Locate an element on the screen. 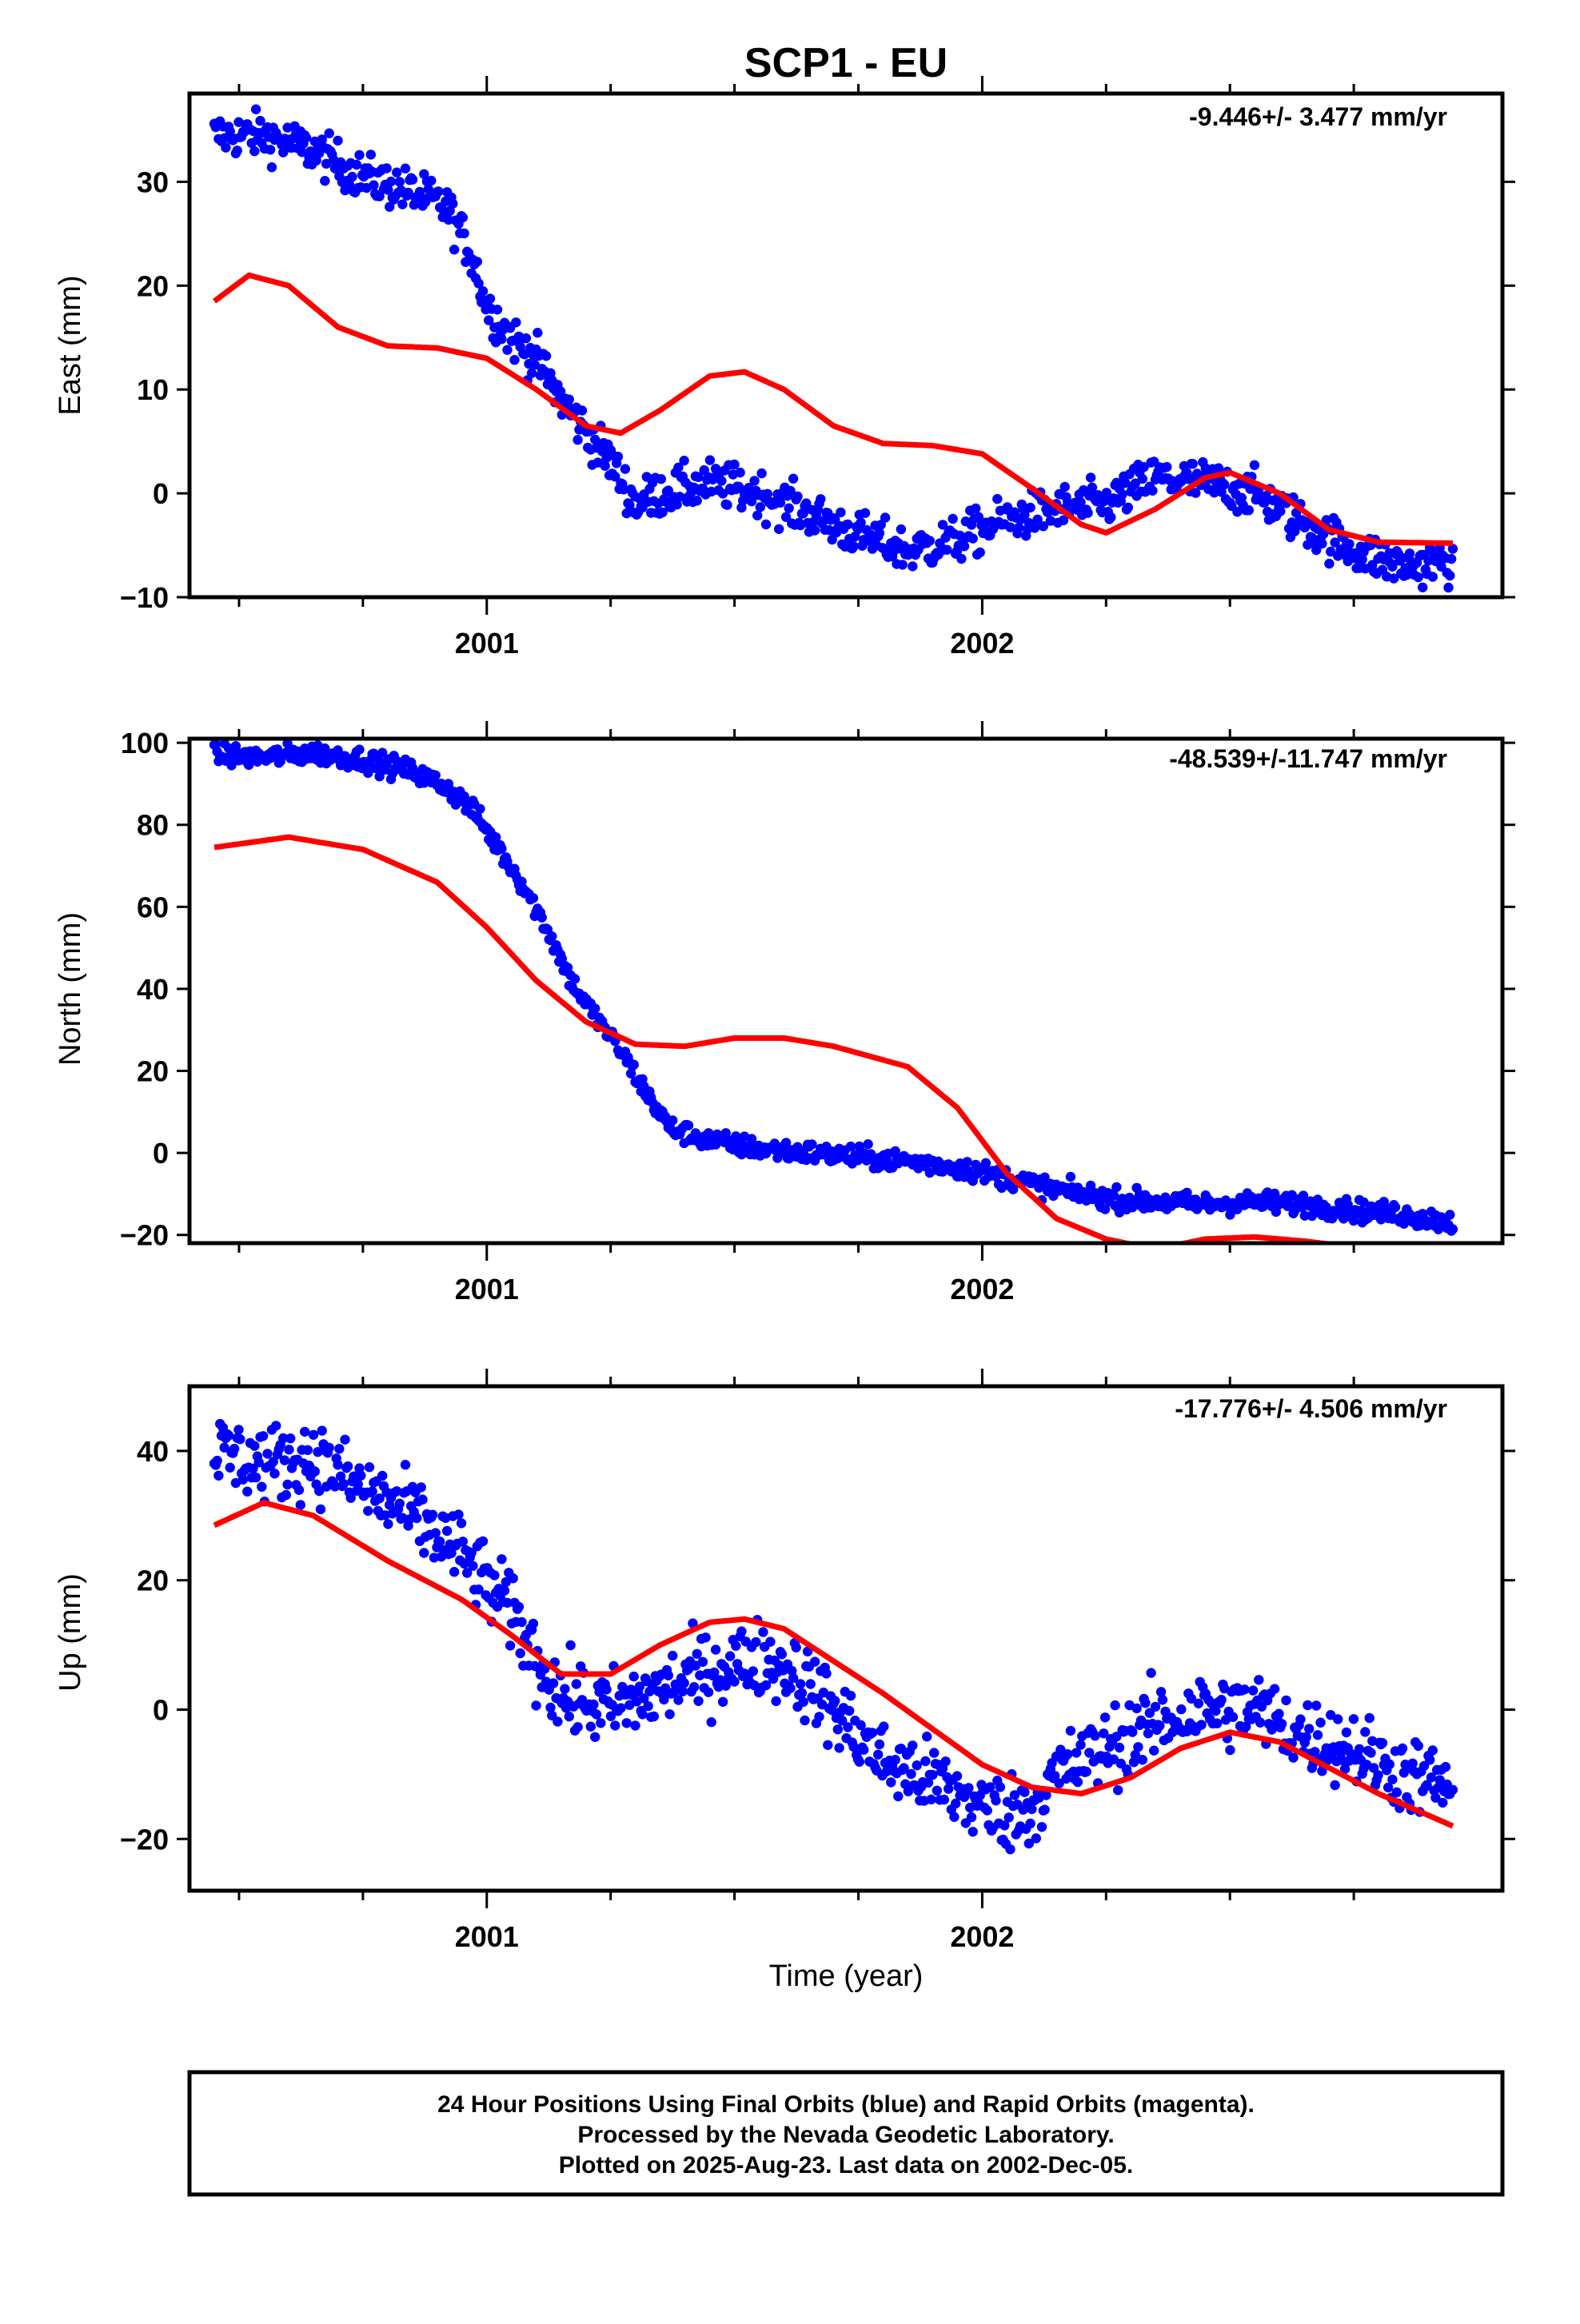 This screenshot has width=1580, height=2324. y-tick-label-east: 30 is located at coordinates (153, 182).